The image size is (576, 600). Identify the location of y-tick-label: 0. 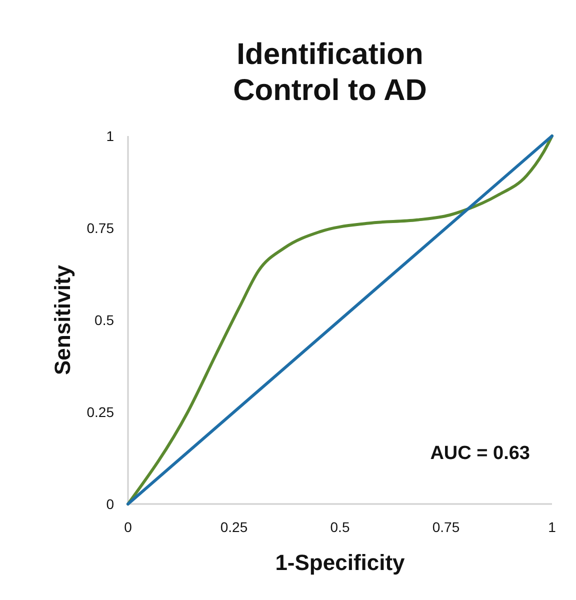
(110, 504).